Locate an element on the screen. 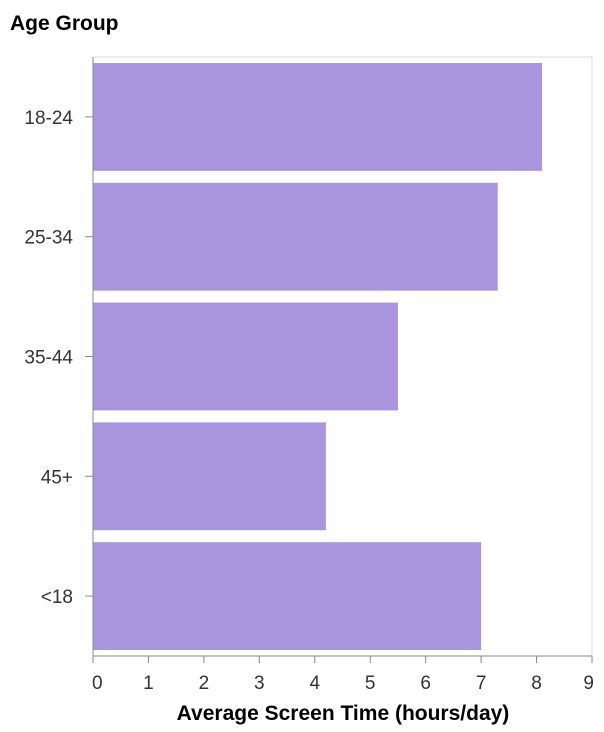  y-tick-label-2: 25-34 is located at coordinates (48, 238).